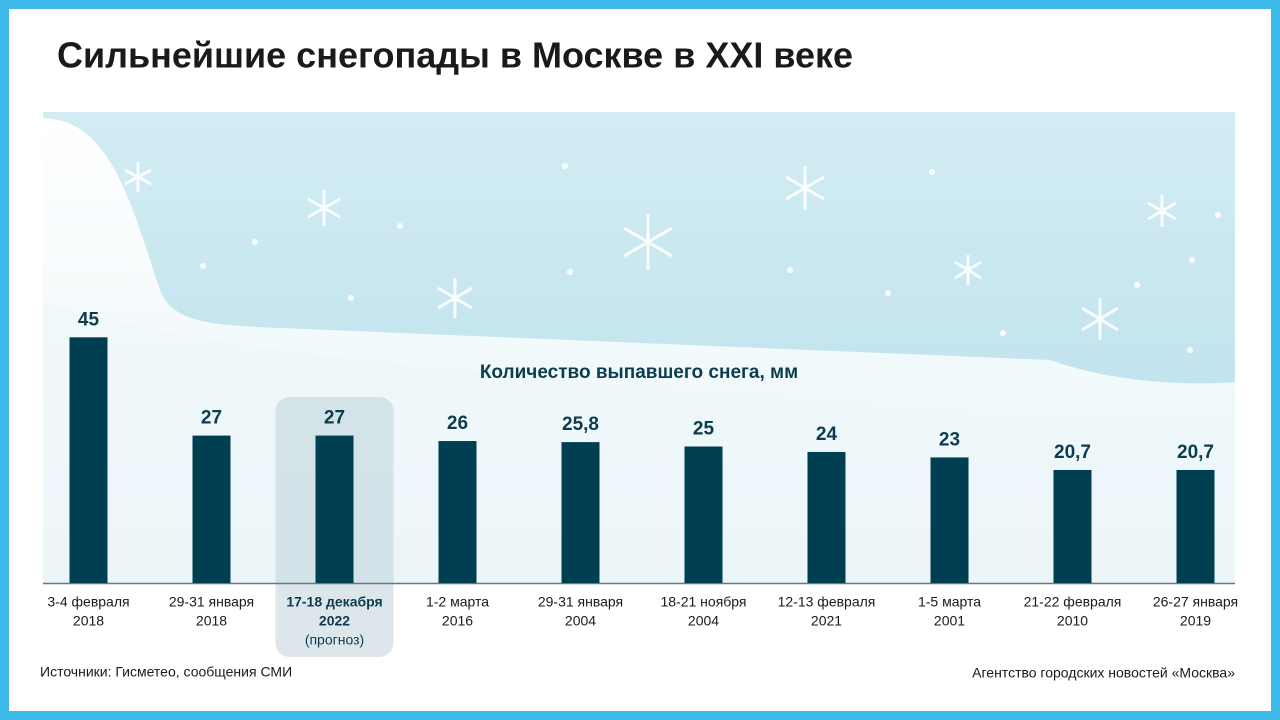 The height and width of the screenshot is (720, 1280). Describe the element at coordinates (827, 434) in the screenshot. I see `value-label: 24` at that location.